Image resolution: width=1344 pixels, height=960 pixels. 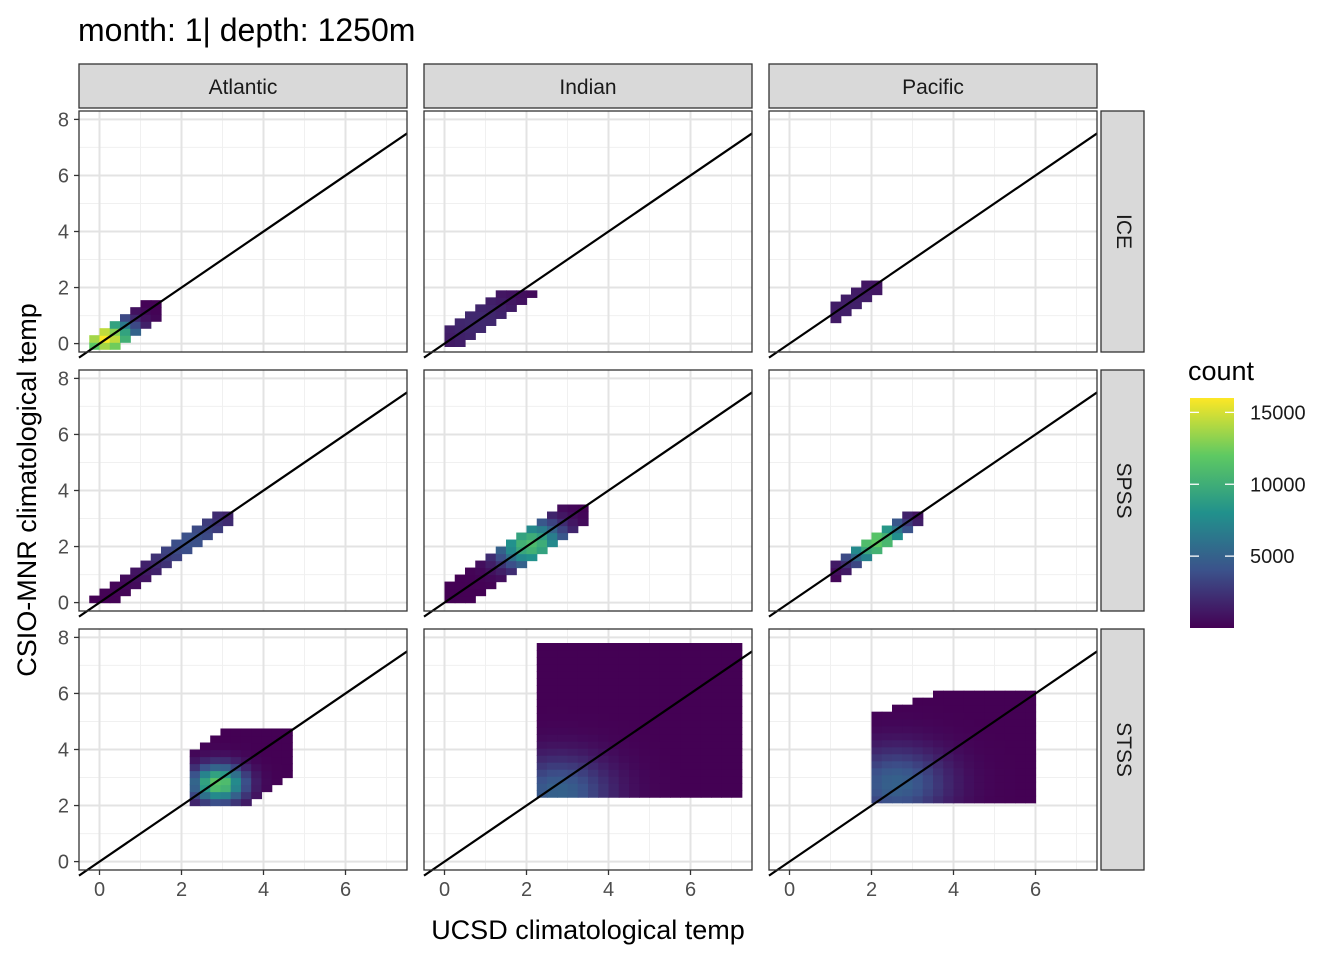 What do you see at coordinates (588, 763) in the screenshot?
I see `reference-line` at bounding box center [588, 763].